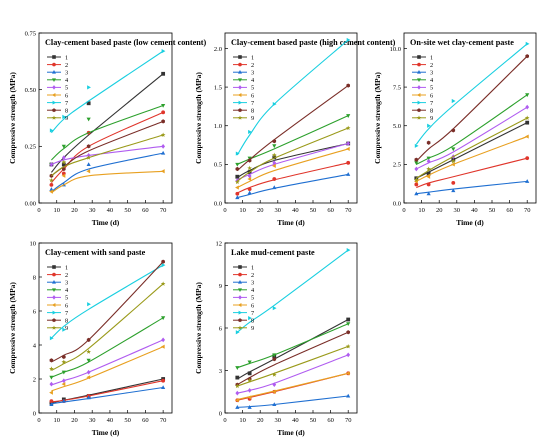 The image size is (550, 443). I want to click on x-tick-label: 40, so click(474, 210).